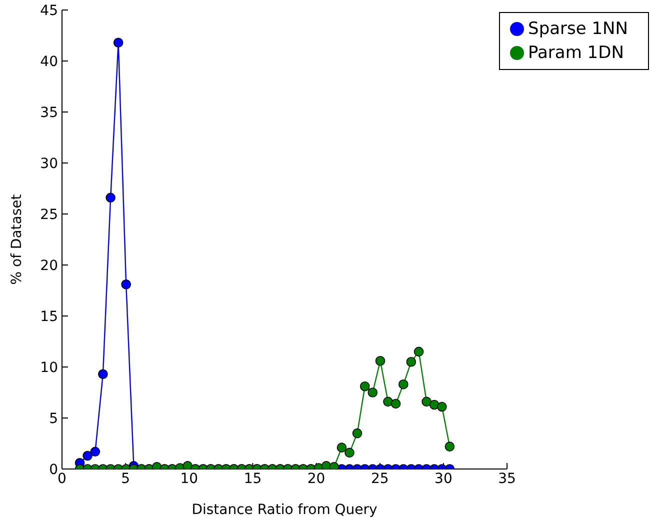  What do you see at coordinates (578, 29) in the screenshot?
I see `legend-label: Sparse 1NN` at bounding box center [578, 29].